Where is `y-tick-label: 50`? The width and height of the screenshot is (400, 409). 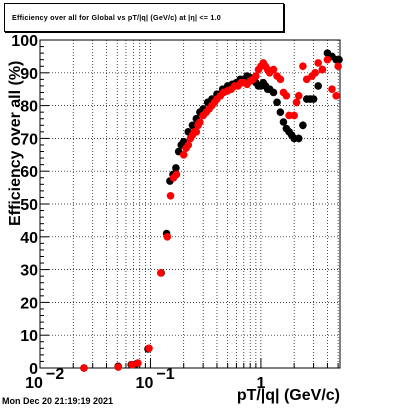
y-tick-label: 50 is located at coordinates (29, 205).